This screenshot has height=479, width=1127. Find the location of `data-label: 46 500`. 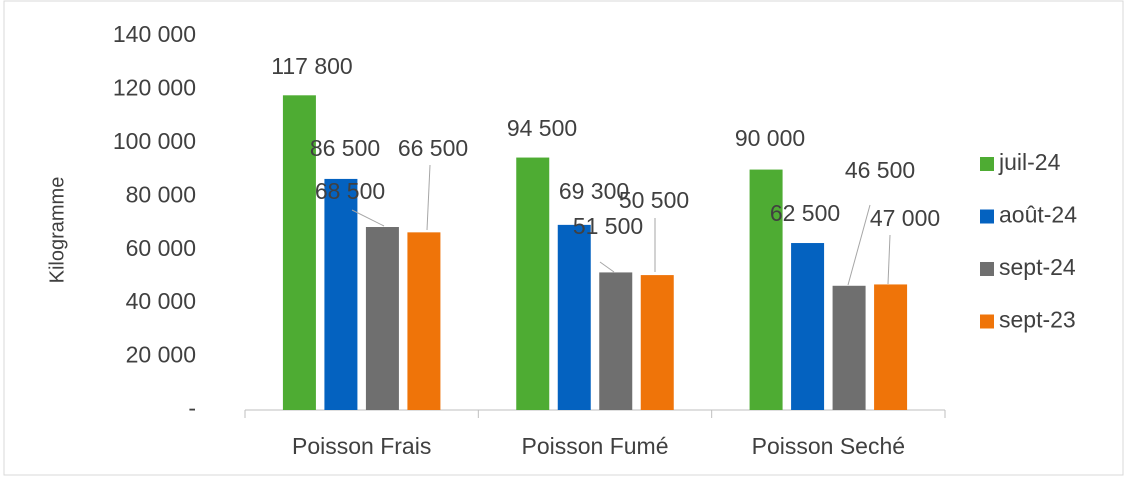

data-label: 46 500 is located at coordinates (880, 170).